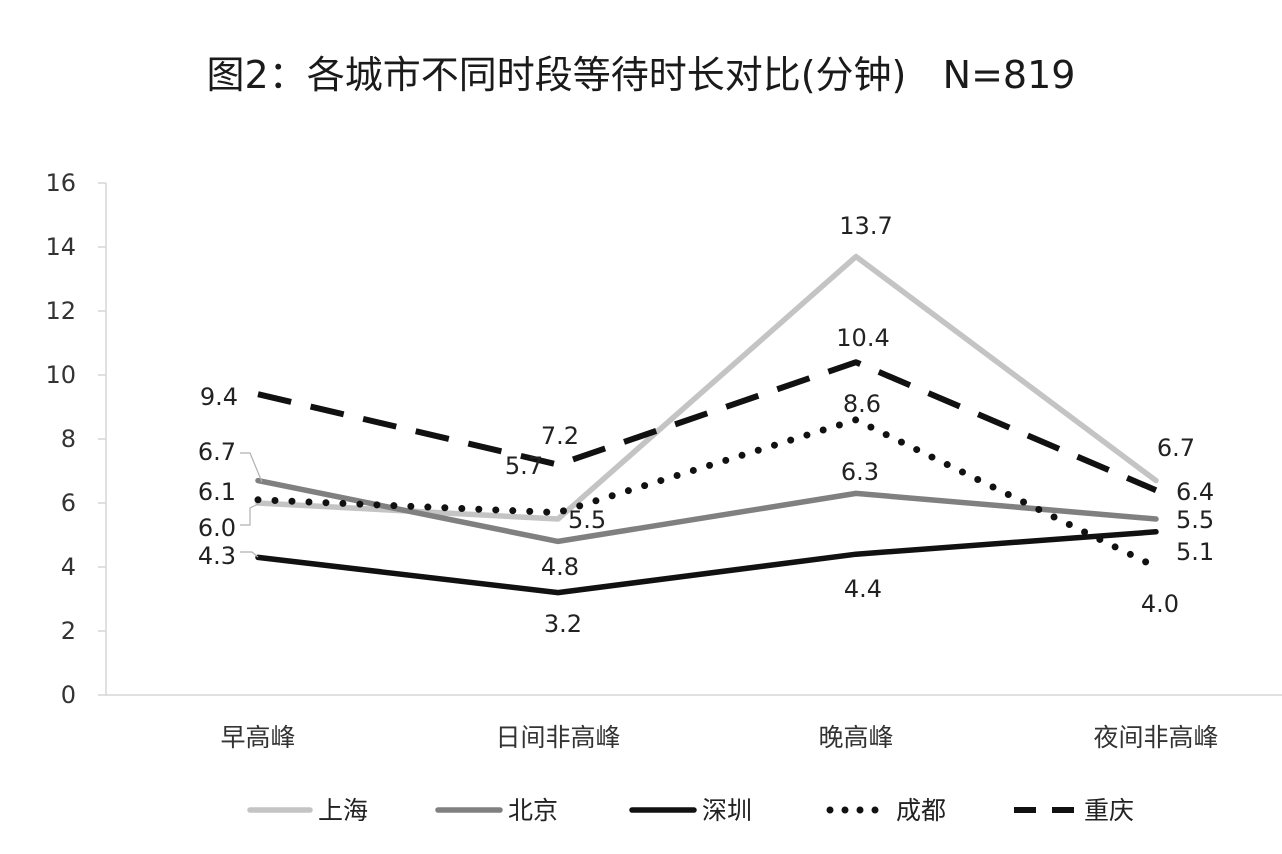 This screenshot has width=1282, height=854. What do you see at coordinates (863, 589) in the screenshot?
I see `data-label: 4.4` at bounding box center [863, 589].